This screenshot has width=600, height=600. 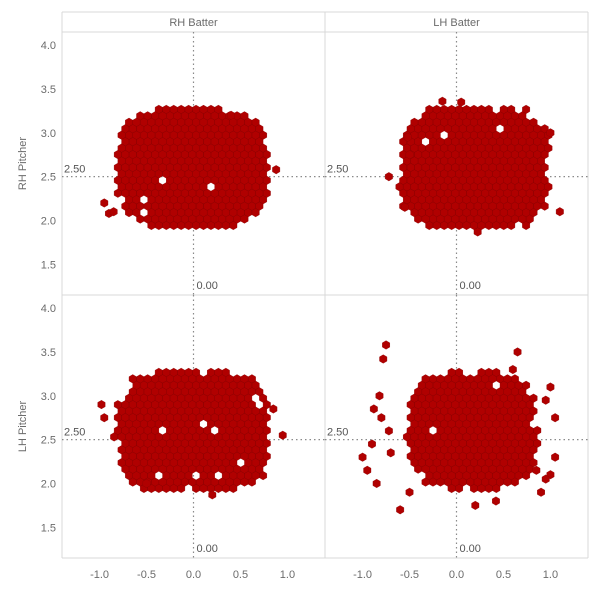 What do you see at coordinates (456, 23) in the screenshot?
I see `column-header-lh-batter: LH Batter` at bounding box center [456, 23].